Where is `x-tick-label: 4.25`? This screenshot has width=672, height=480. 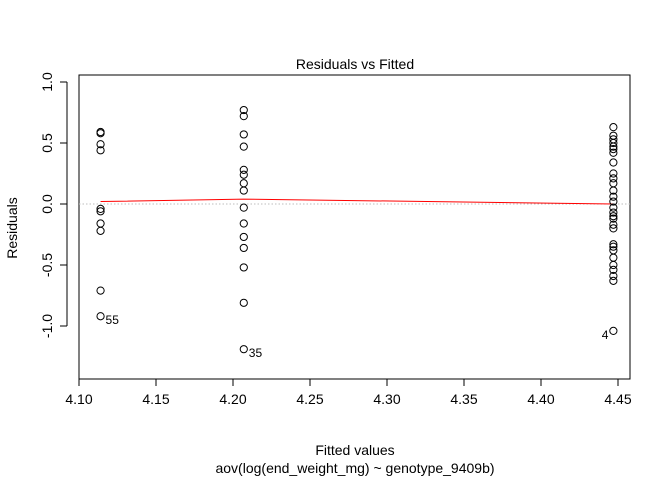
x-tick-label: 4.25 is located at coordinates (309, 399).